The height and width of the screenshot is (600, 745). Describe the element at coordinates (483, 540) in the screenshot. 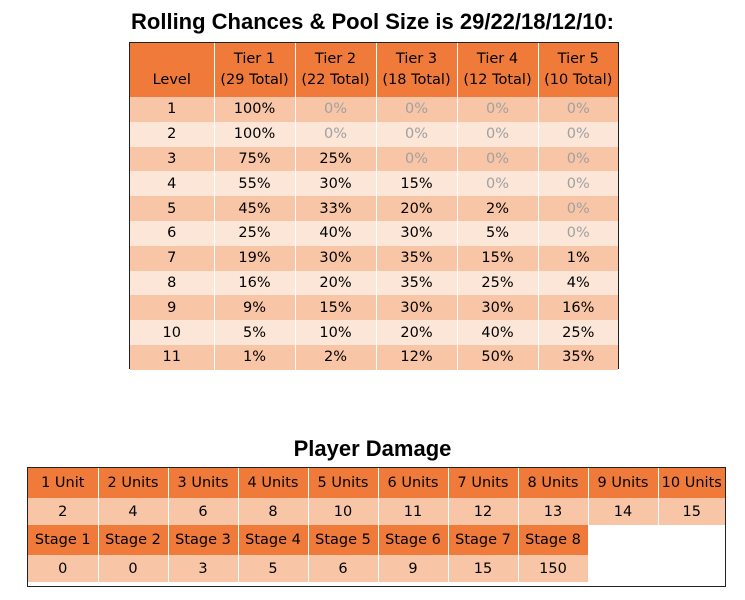

I see `stage-label: Stage 7` at that location.